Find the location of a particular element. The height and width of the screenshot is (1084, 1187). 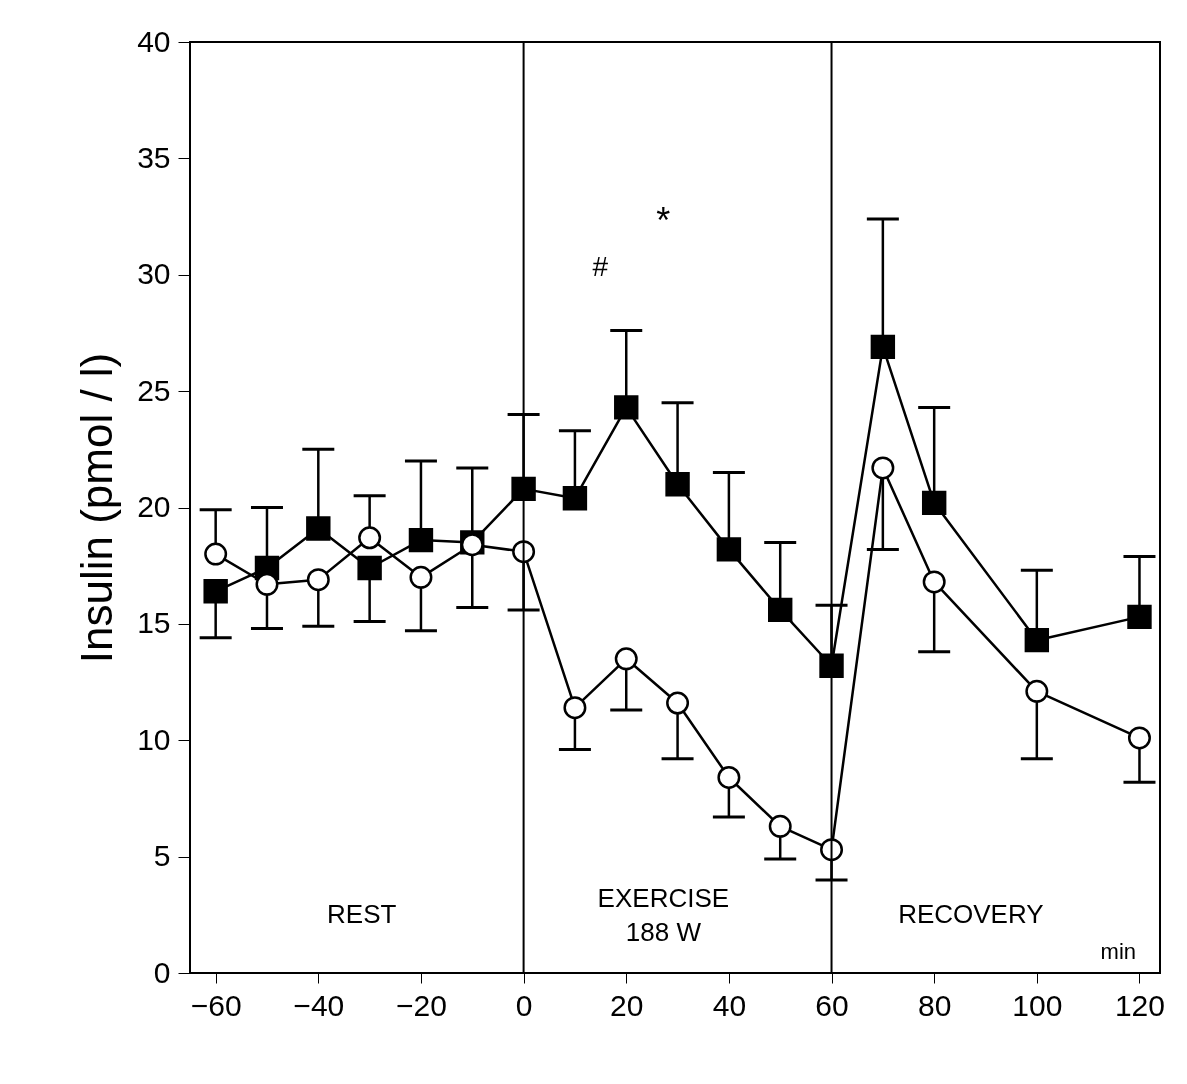

y-tick-label: 35 is located at coordinates (154, 157).